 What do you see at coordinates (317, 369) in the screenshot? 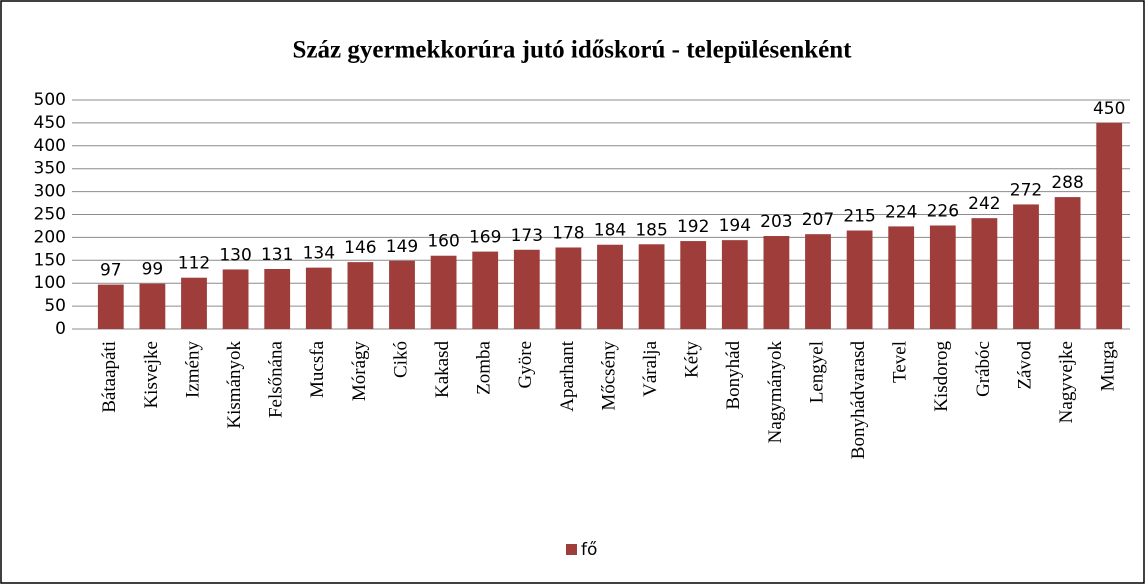
I see `x-tick-label: Mucsfa` at bounding box center [317, 369].